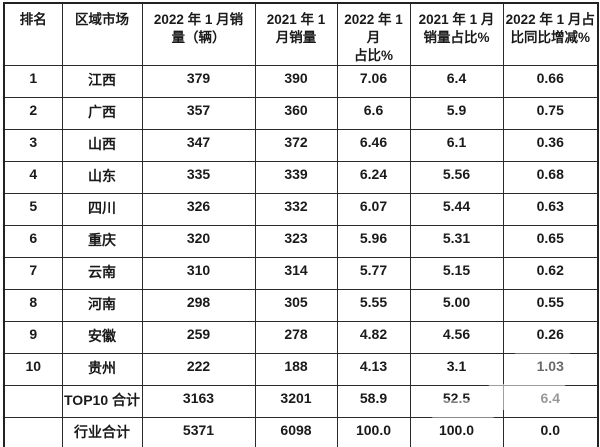 This screenshot has height=447, width=600. I want to click on value-cell: 5.55, so click(373, 305).